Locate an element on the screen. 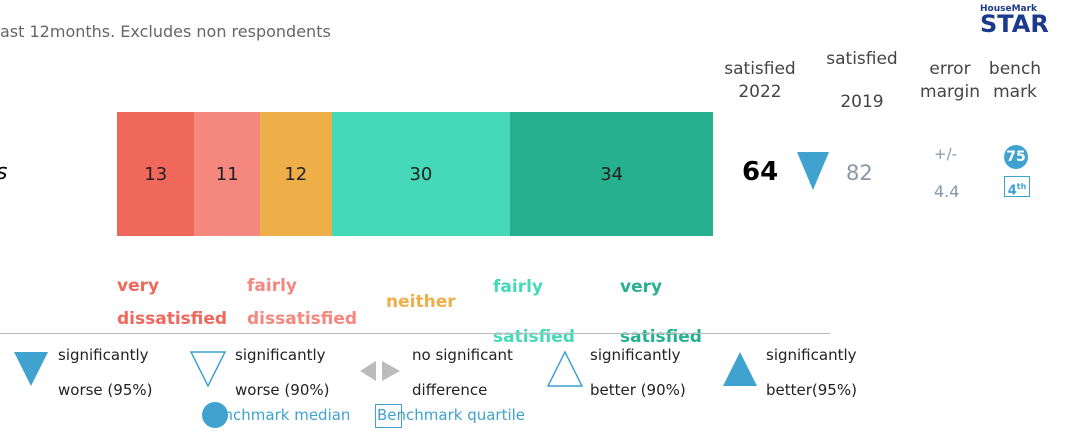 Image resolution: width=1077 pixels, height=434 pixels. bar-label: 12 is located at coordinates (296, 174).